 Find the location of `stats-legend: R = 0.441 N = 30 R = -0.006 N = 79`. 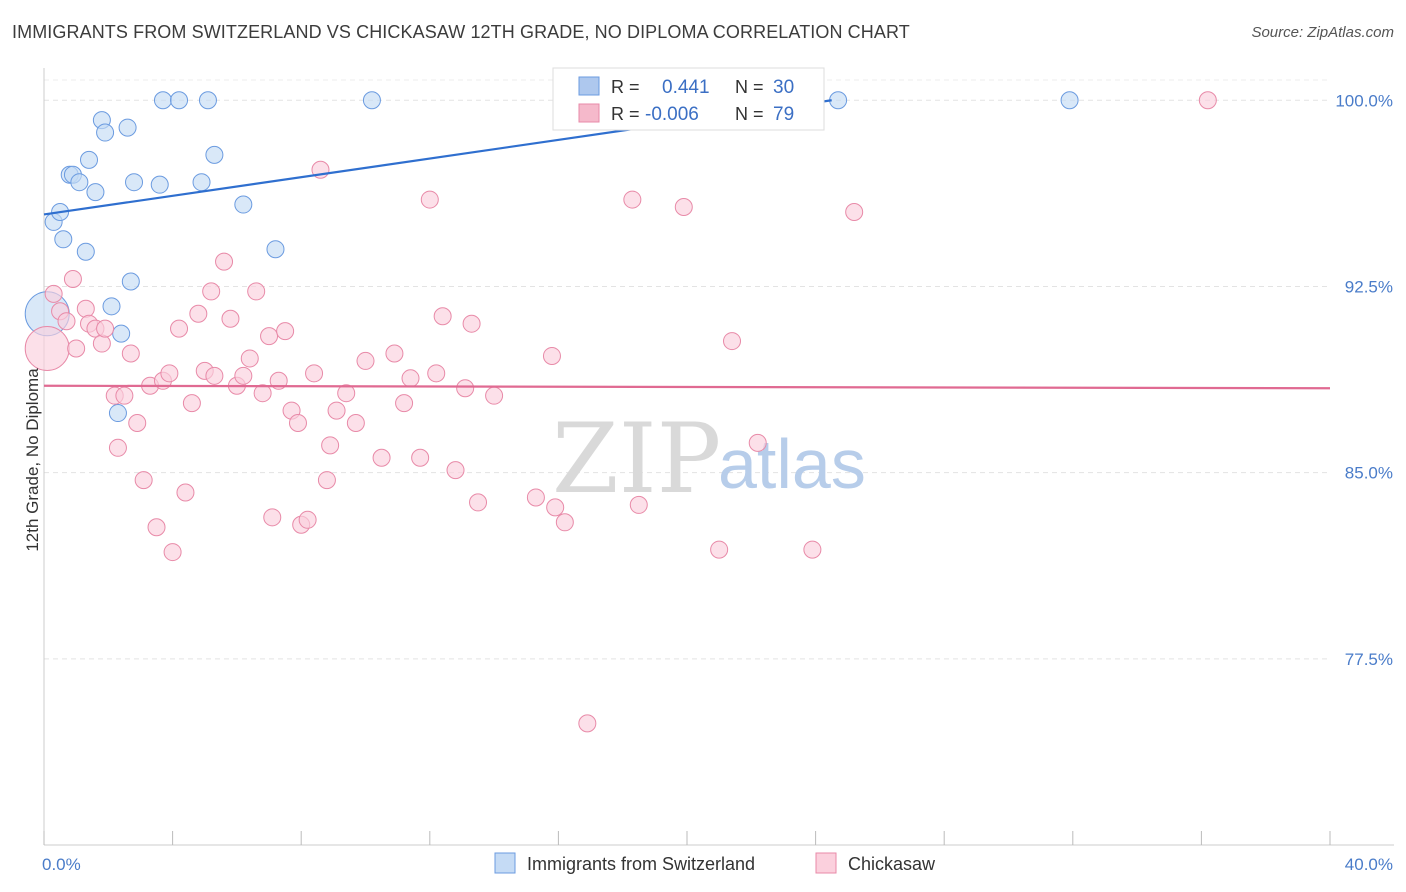

stats-legend: R = 0.441 N = 30 R = -0.006 N = 79 is located at coordinates (688, 99).